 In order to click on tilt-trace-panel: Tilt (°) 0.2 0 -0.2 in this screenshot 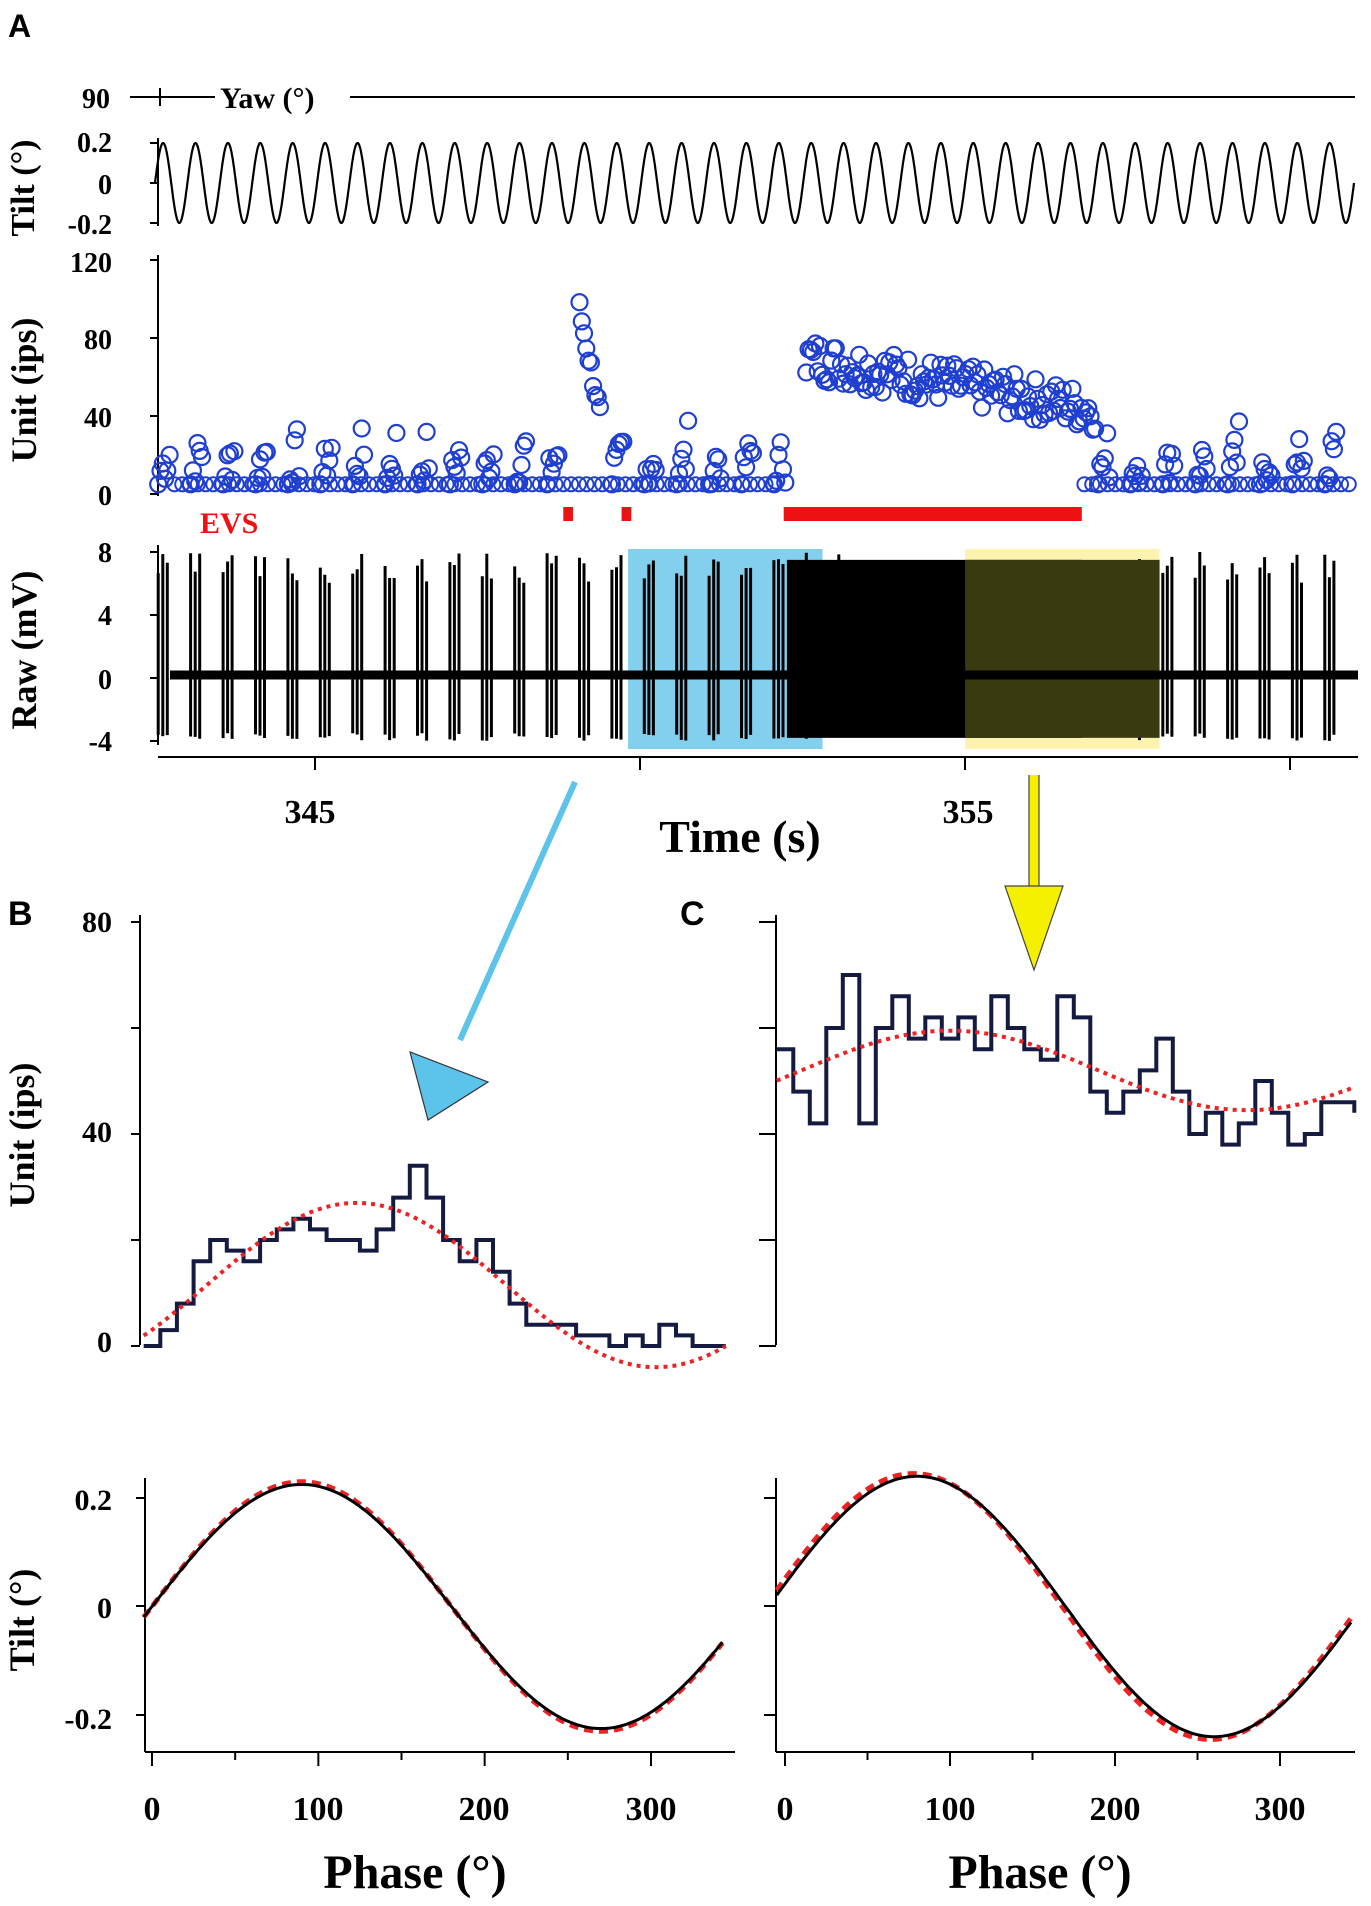, I will do `click(680, 184)`.